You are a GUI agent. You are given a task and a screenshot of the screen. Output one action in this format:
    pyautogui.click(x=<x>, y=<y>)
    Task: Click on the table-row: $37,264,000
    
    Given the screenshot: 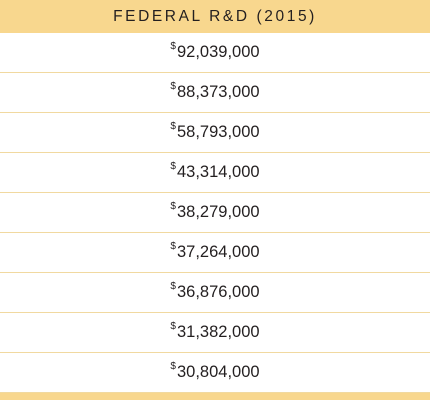 What is the action you would take?
    pyautogui.click(x=215, y=253)
    